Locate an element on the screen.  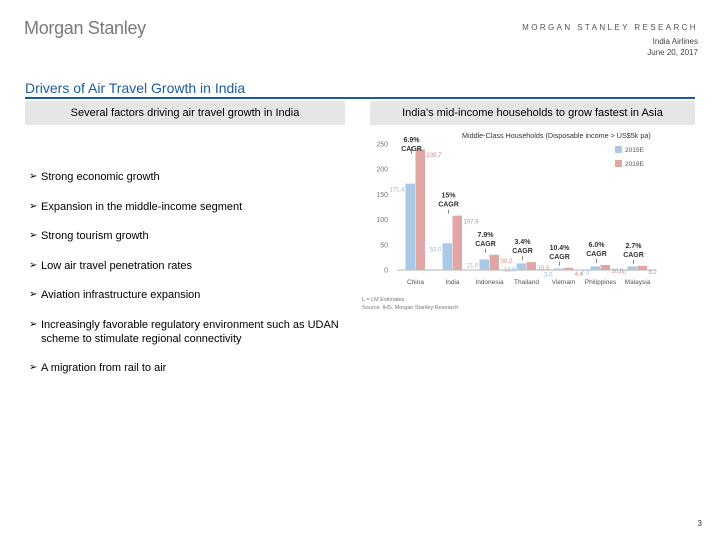
data-label: 10.0 is located at coordinates (618, 272).